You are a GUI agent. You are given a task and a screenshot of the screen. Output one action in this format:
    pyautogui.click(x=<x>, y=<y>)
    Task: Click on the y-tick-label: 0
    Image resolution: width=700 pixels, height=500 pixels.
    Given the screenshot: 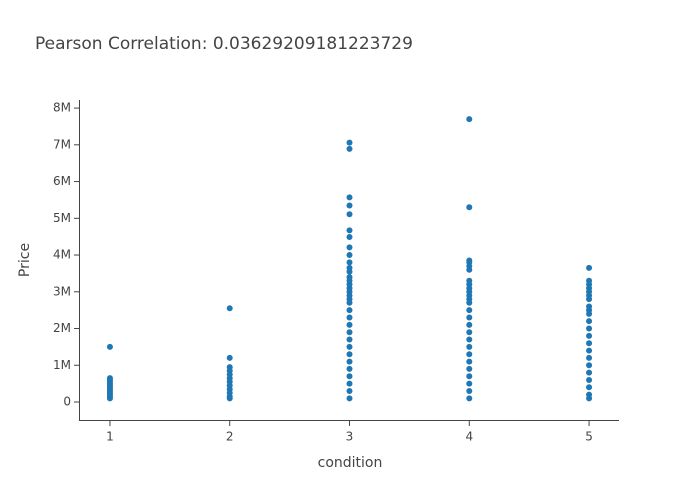 What is the action you would take?
    pyautogui.click(x=67, y=401)
    